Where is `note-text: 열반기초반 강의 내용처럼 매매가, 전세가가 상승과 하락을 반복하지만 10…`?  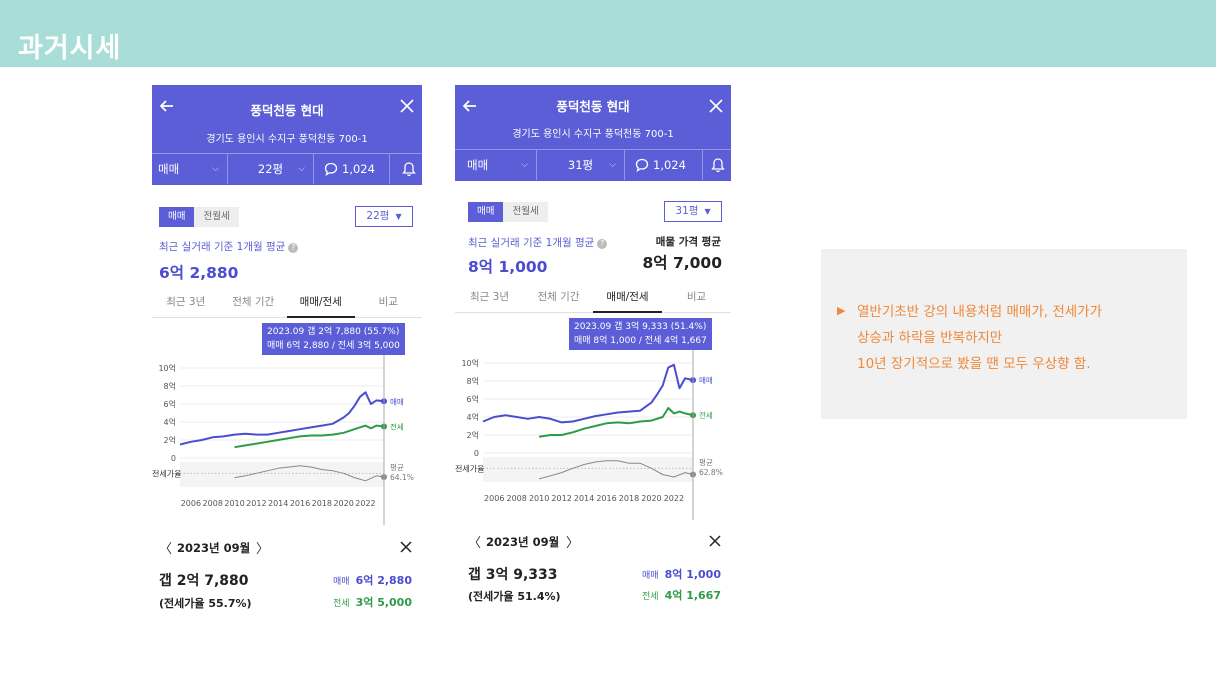 note-text: 열반기초반 강의 내용처럼 매매가, 전세가가 상승과 하락을 반복하지만 10… is located at coordinates (979, 338).